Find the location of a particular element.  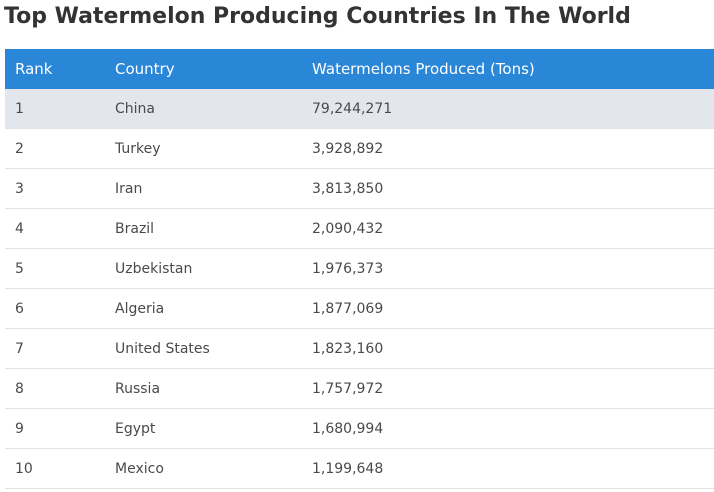

country-cell: Algeria is located at coordinates (140, 309).